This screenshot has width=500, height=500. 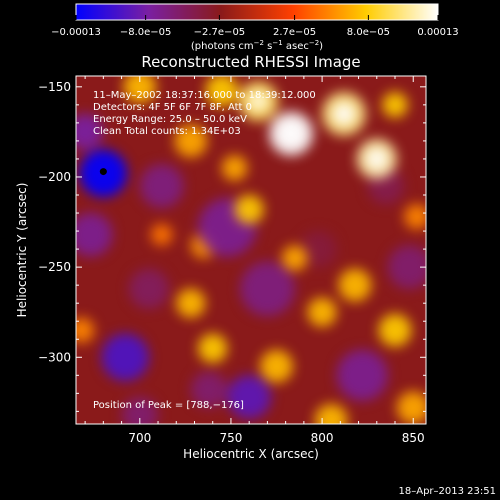 What do you see at coordinates (22, 250) in the screenshot?
I see `y-axis-label: Heliocentric Y (arcsec)` at bounding box center [22, 250].